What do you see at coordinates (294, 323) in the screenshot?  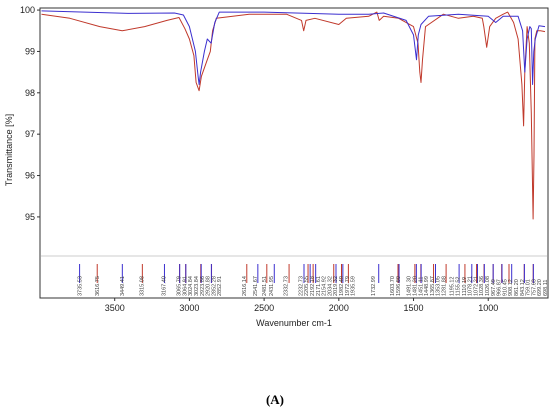 I see `x-axis-label: Wavenumber cm-1` at bounding box center [294, 323].